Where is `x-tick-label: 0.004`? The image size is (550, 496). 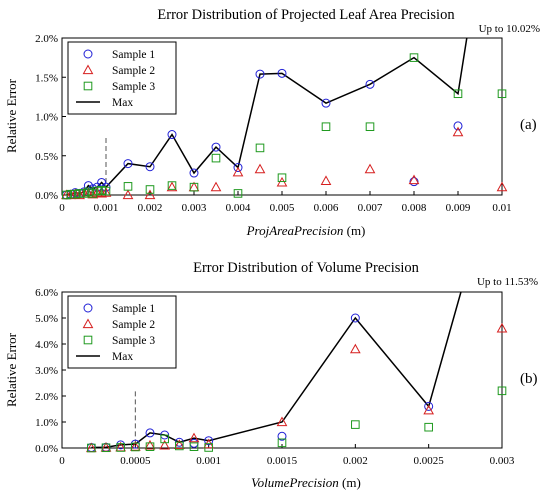 x-tick-label: 0.004 is located at coordinates (238, 208).